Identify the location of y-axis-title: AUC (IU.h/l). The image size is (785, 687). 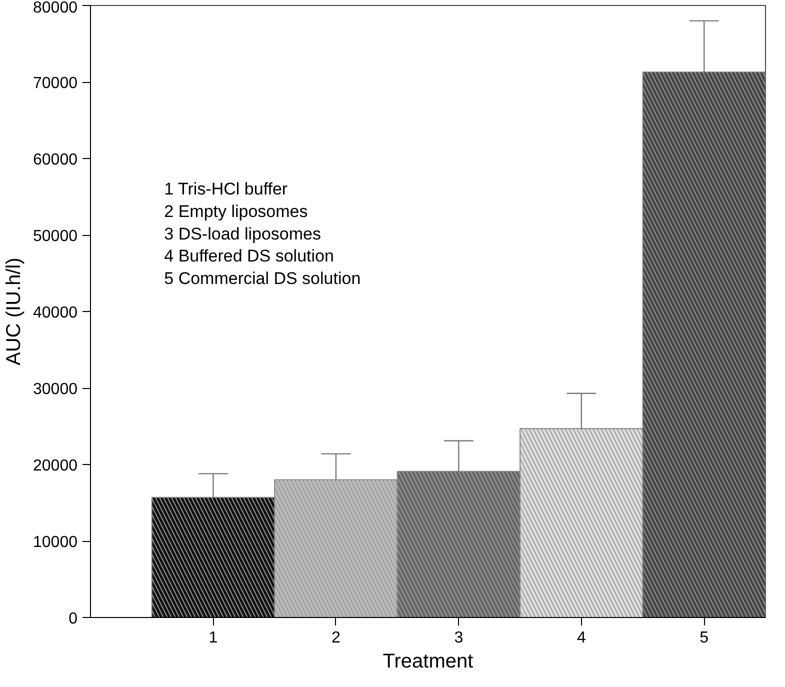
(14, 312).